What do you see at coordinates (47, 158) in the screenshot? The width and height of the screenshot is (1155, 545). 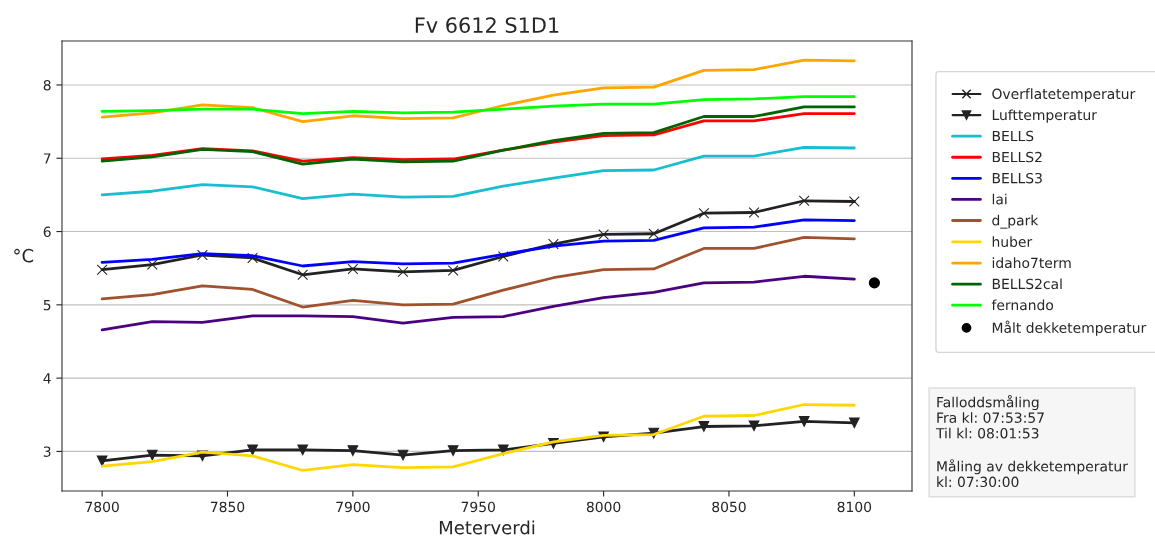 I see `y-tick-label: 7` at bounding box center [47, 158].